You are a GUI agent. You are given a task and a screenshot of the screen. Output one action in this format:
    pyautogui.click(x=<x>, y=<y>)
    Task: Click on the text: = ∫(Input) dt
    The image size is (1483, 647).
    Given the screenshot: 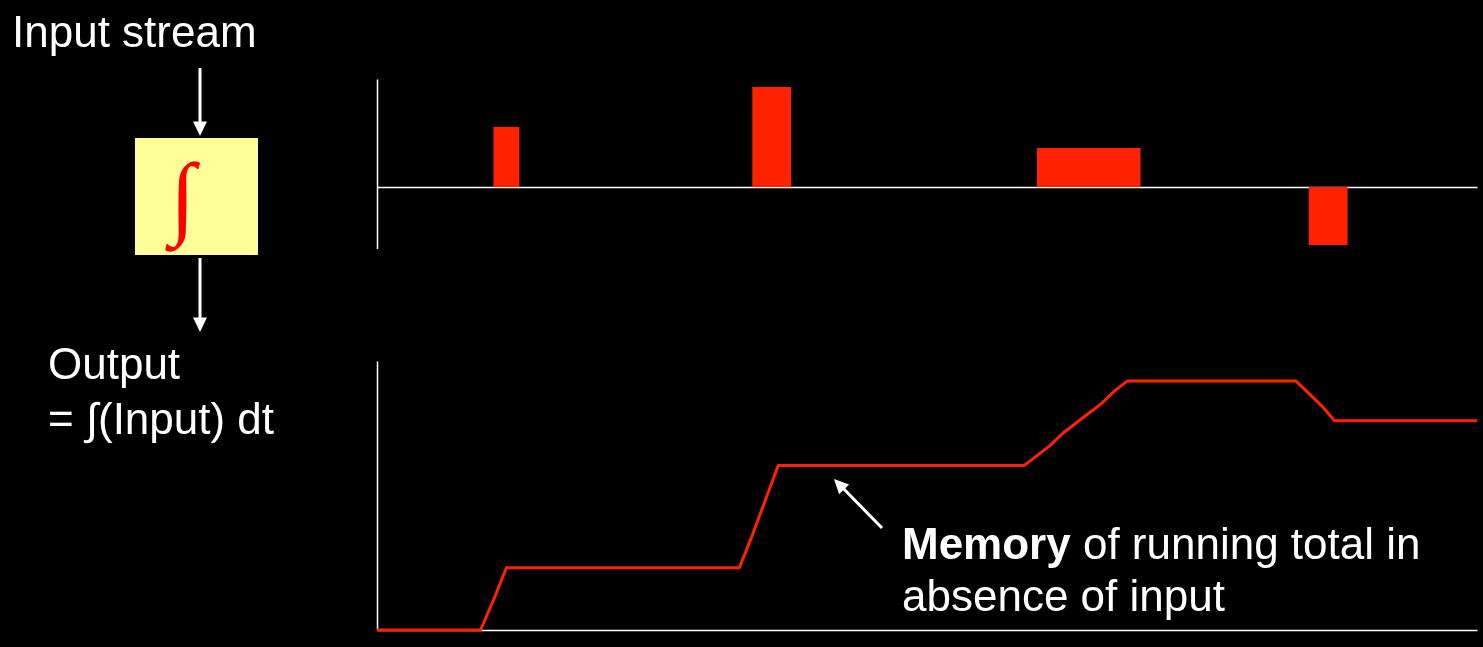 What is the action you would take?
    pyautogui.click(x=161, y=418)
    